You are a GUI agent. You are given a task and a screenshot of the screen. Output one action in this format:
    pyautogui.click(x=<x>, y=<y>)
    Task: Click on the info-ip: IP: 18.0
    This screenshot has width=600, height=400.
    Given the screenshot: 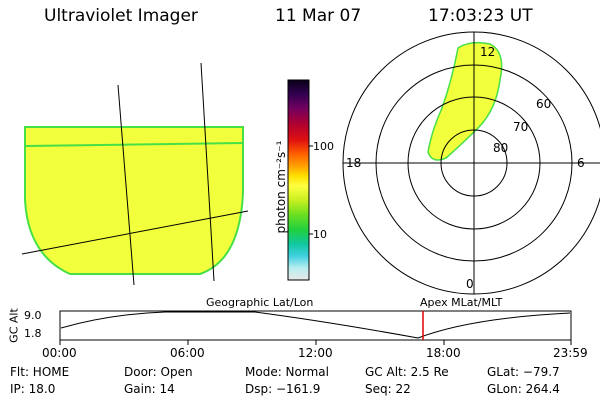 What is the action you would take?
    pyautogui.click(x=33, y=389)
    